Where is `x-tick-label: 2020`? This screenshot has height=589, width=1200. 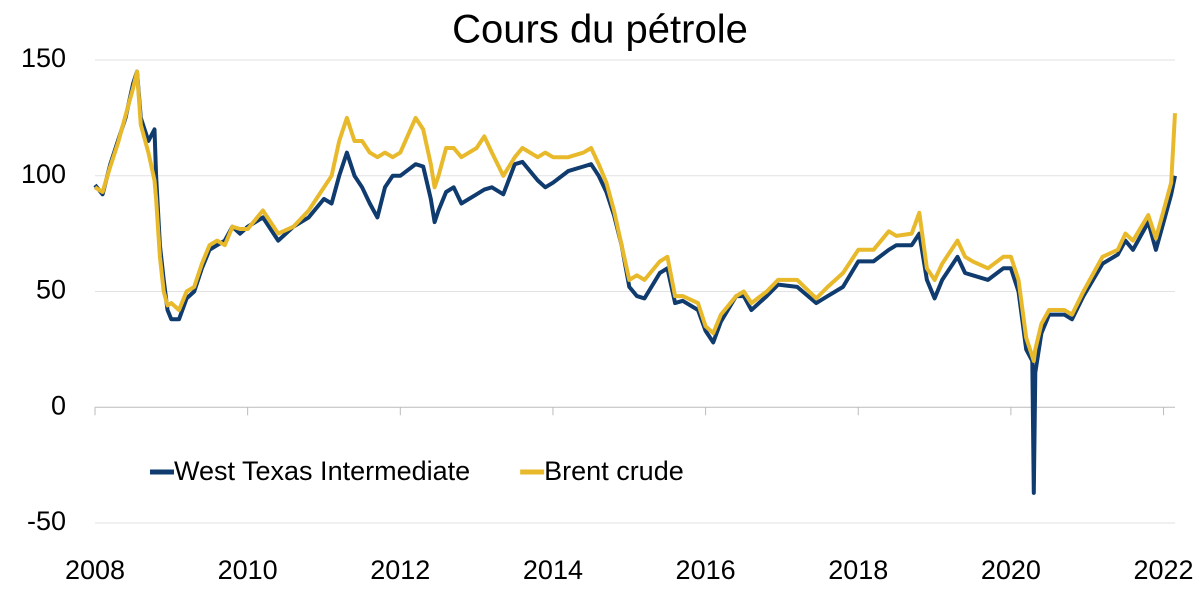
x-tick-label: 2020 is located at coordinates (1011, 570).